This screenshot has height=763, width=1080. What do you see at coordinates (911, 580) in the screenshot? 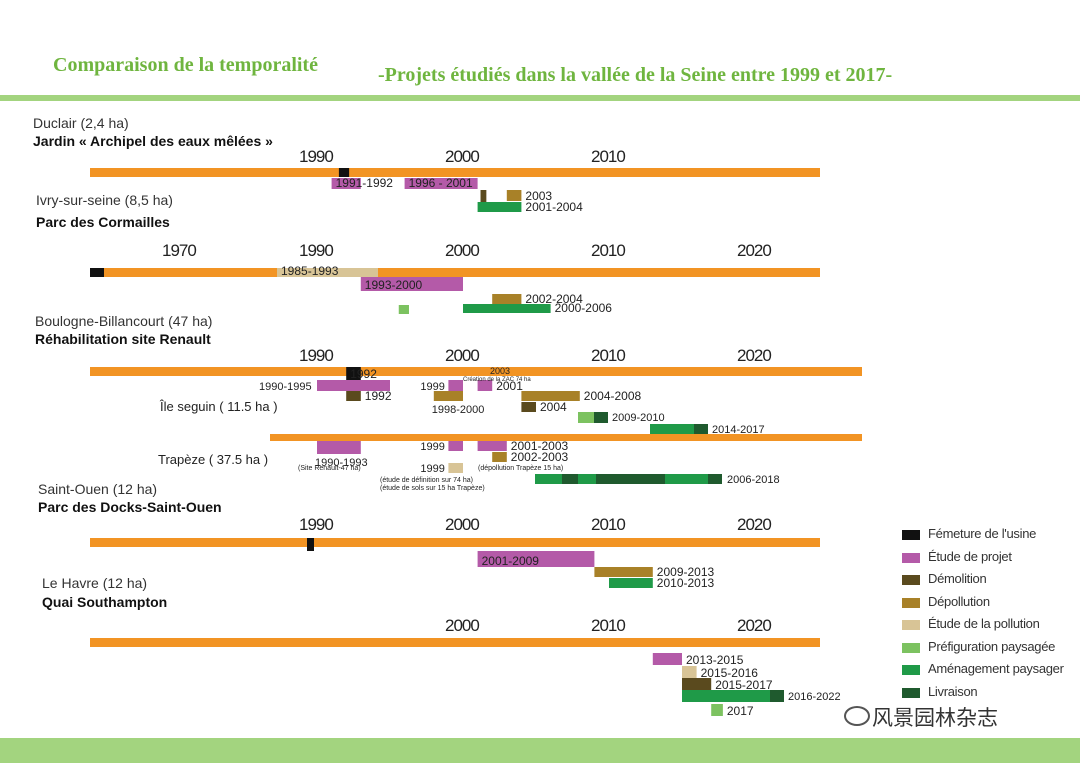
I see `legend-swatch-demolition` at bounding box center [911, 580].